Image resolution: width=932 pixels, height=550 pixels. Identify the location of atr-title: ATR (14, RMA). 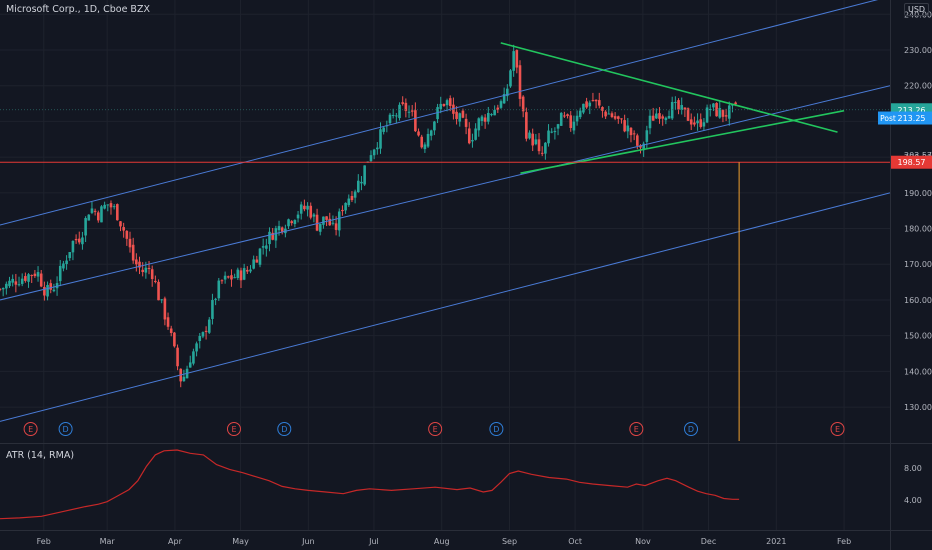
(40, 455).